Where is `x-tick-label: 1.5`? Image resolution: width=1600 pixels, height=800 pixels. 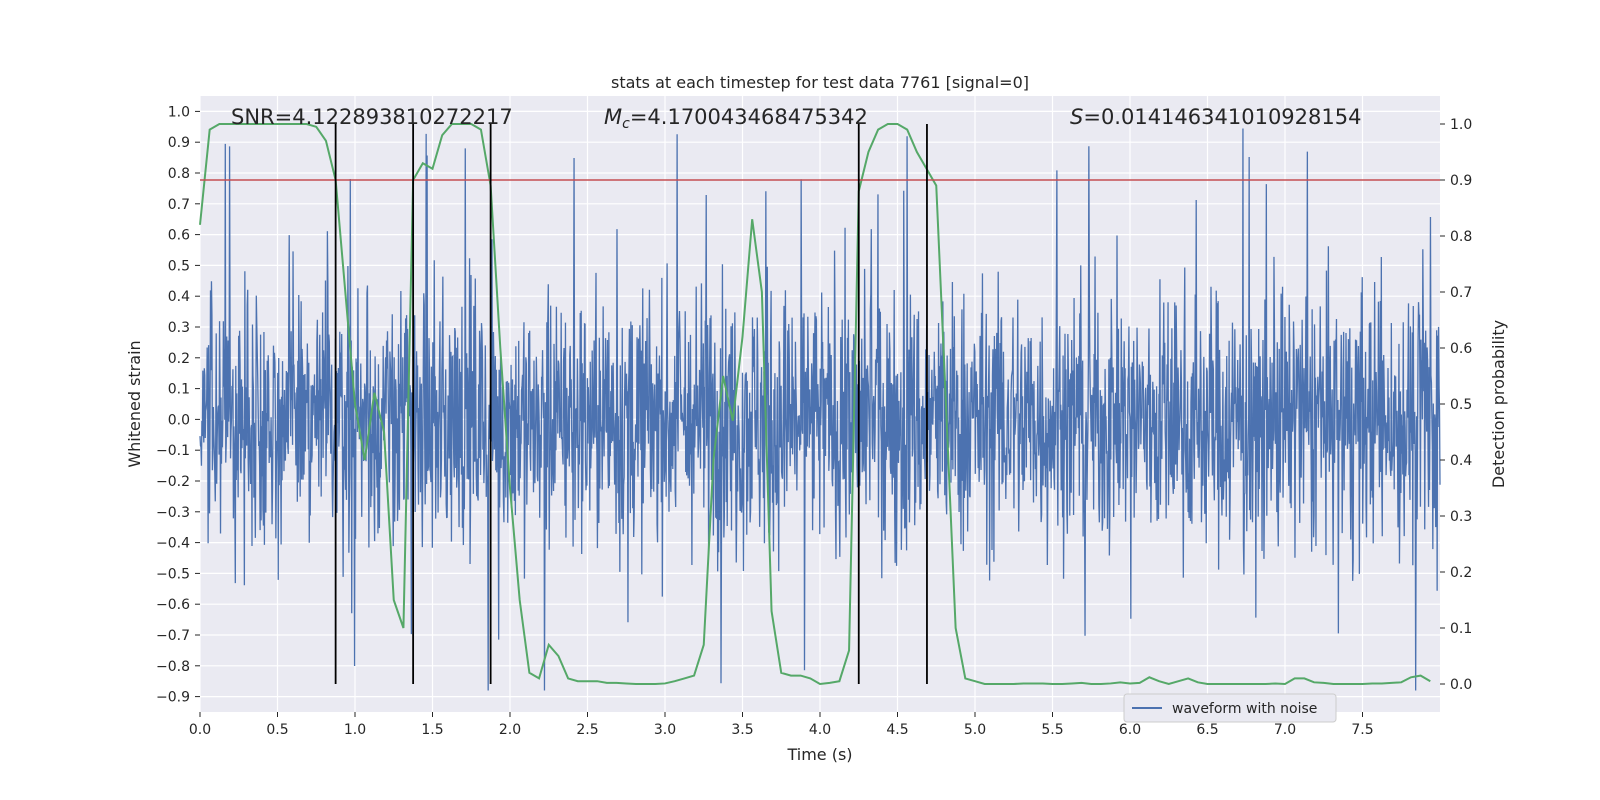 x-tick-label: 1.5 is located at coordinates (432, 730).